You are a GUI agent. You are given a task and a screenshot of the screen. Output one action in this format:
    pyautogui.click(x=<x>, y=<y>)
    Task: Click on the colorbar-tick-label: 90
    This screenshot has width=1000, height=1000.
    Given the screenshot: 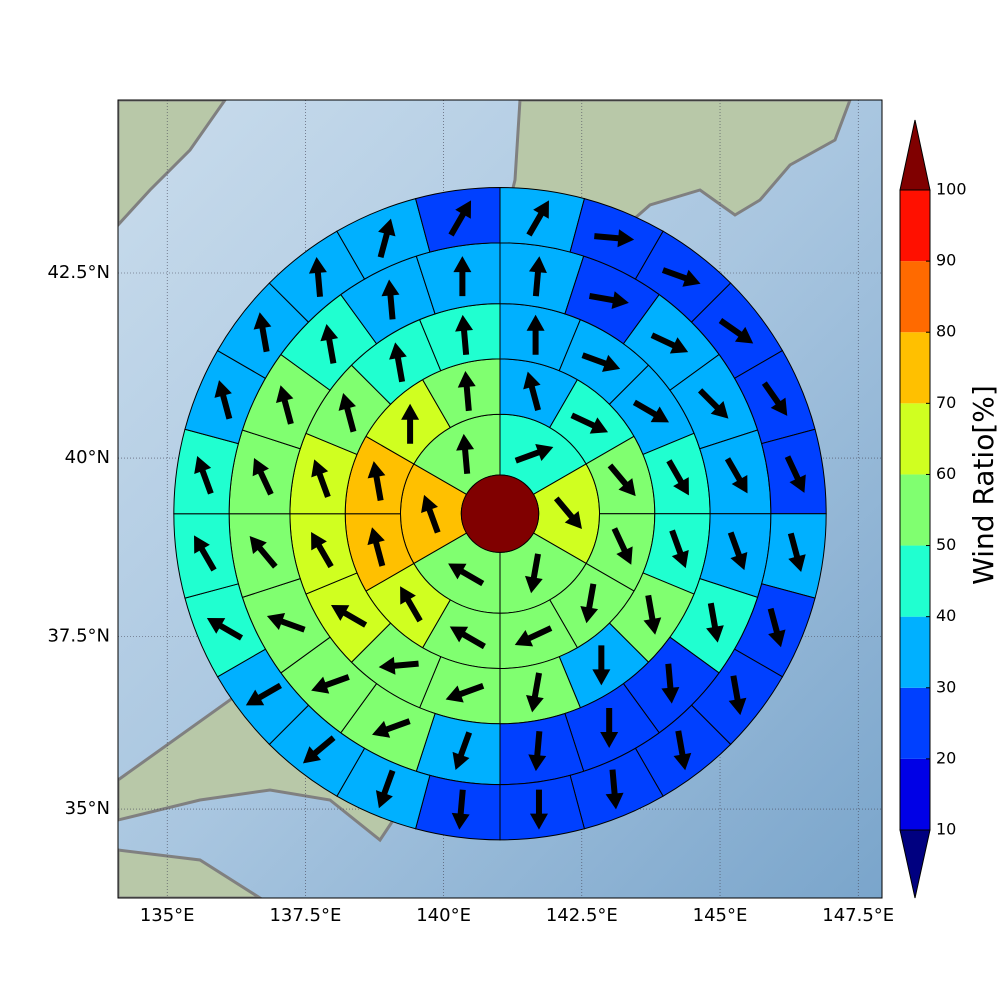 What is the action you would take?
    pyautogui.click(x=946, y=260)
    